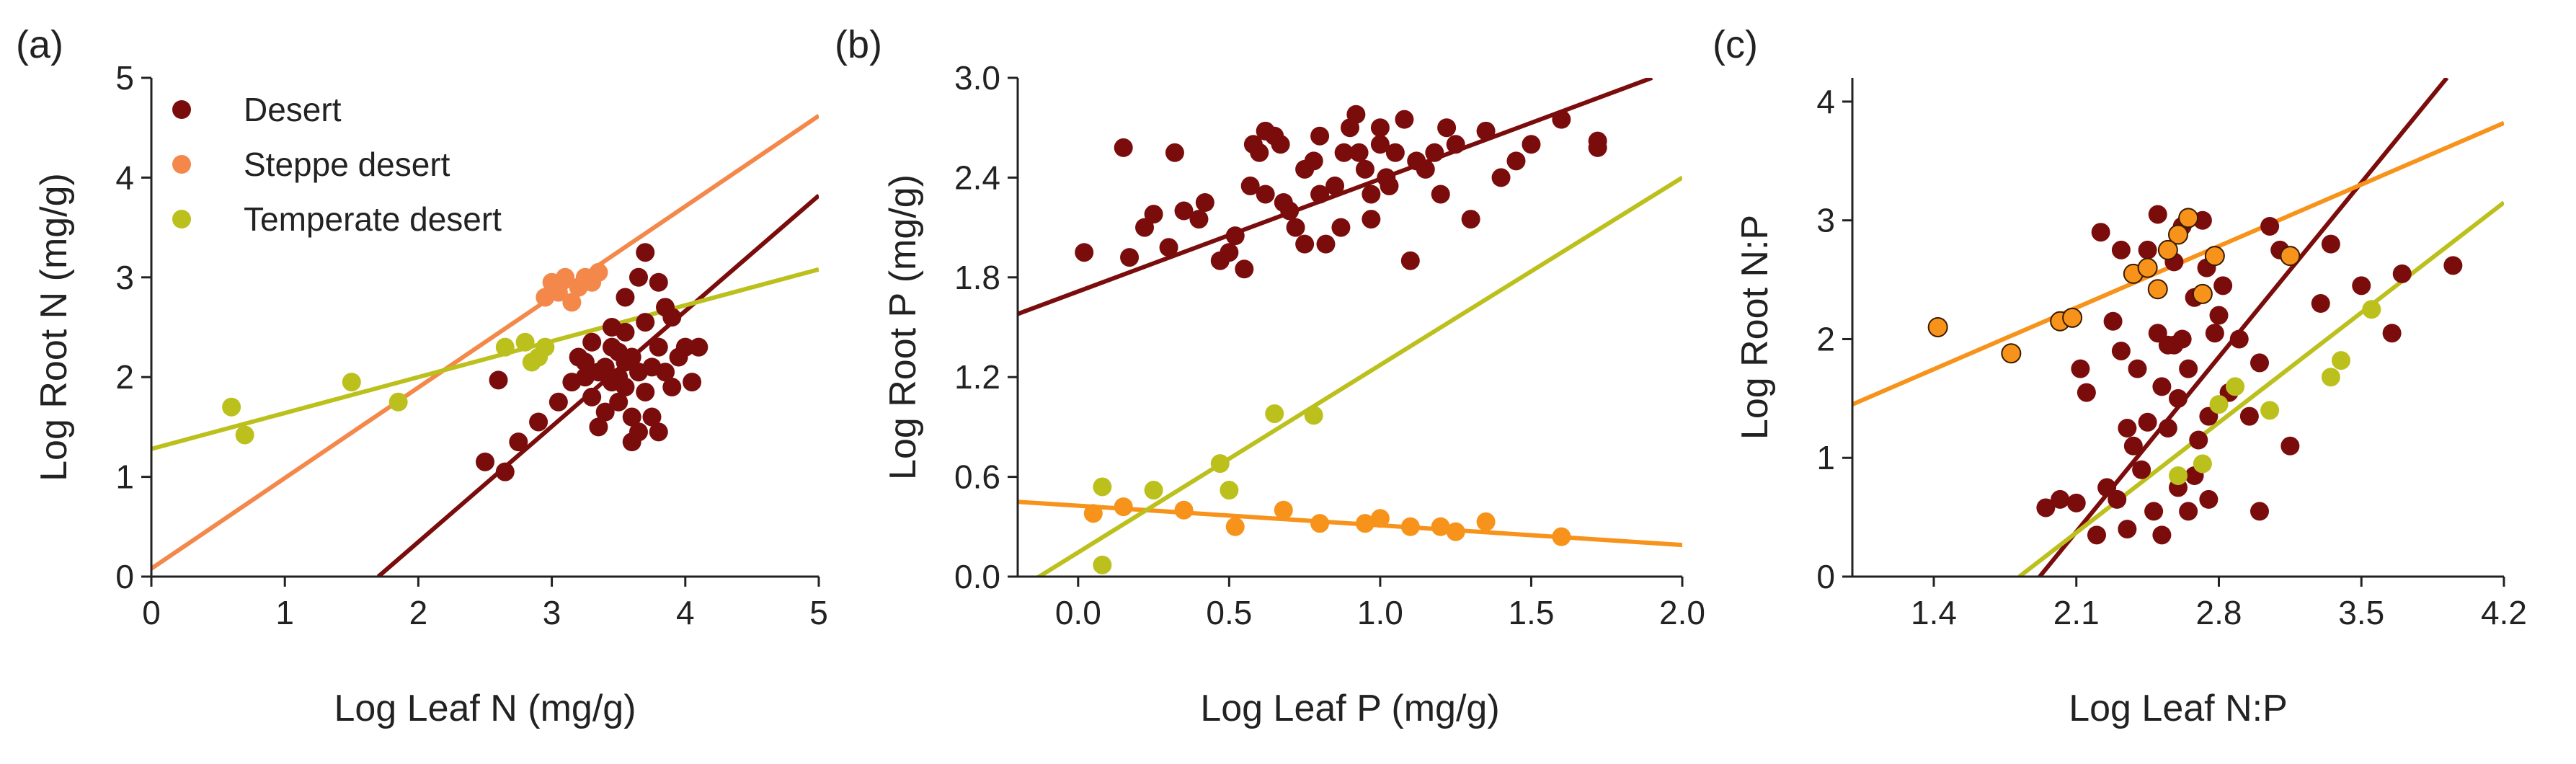 The width and height of the screenshot is (2576, 764). I want to click on x-tick-label: 0.5, so click(1229, 612).